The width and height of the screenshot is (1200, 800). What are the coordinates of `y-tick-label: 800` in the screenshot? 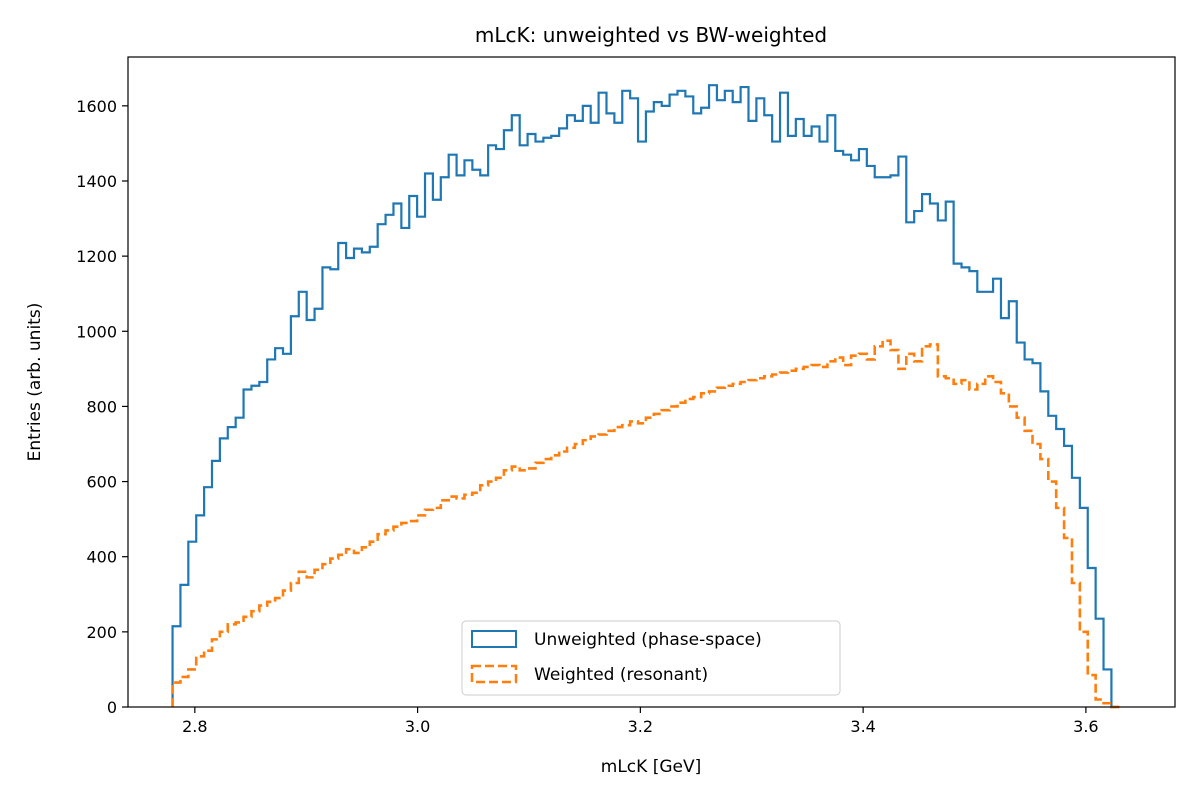 It's located at (101, 406).